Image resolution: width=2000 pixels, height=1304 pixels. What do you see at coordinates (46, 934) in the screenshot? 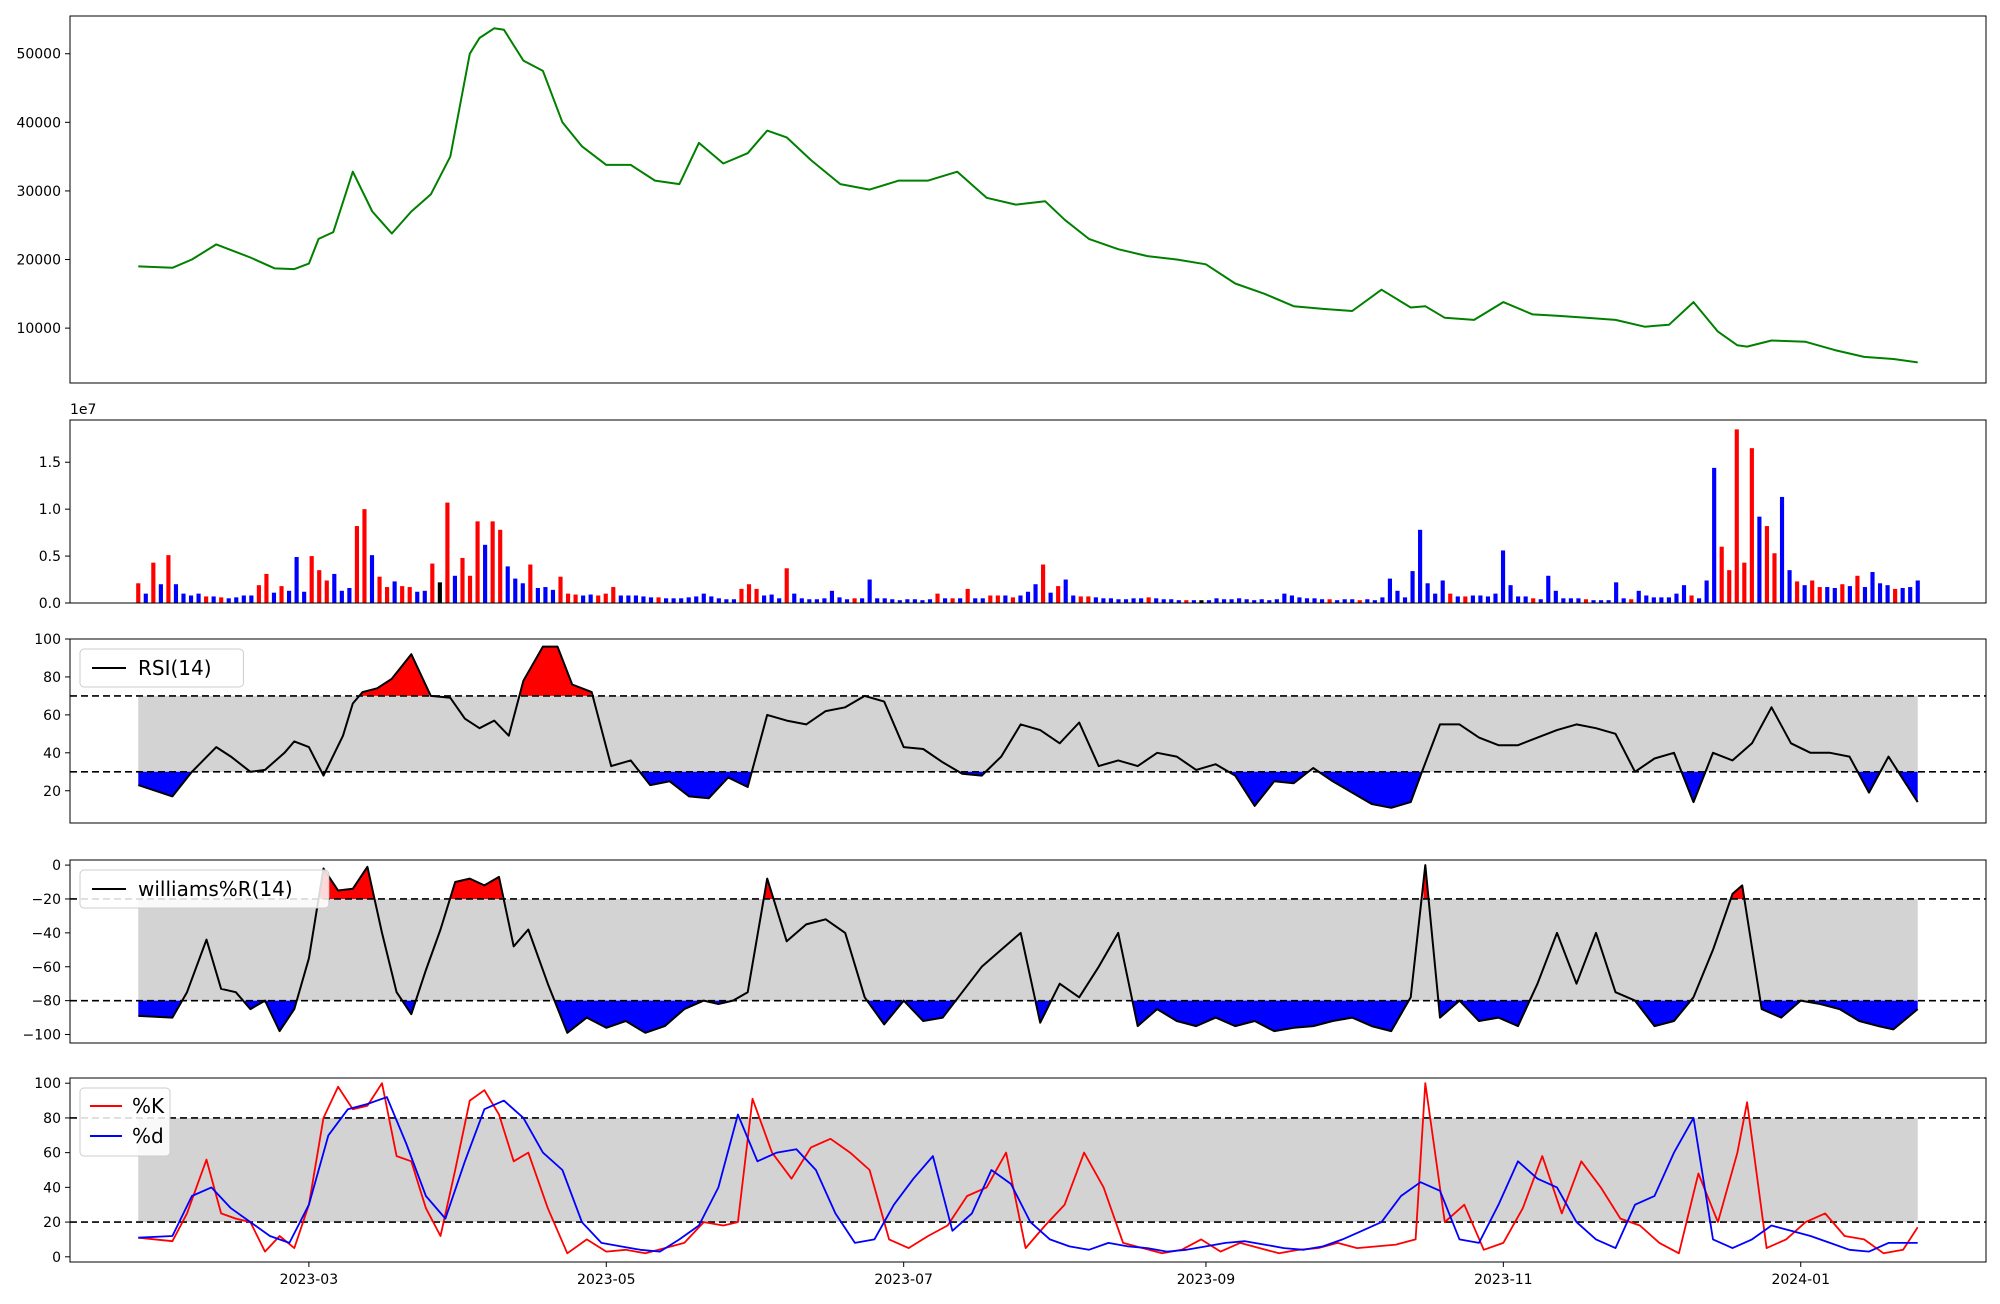
I see `williams-ytick-label: −40` at bounding box center [46, 934].